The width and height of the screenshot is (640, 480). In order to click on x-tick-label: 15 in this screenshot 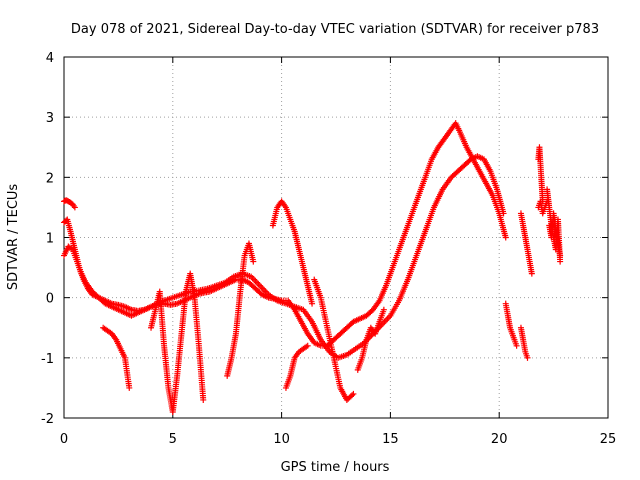, I will do `click(390, 439)`.